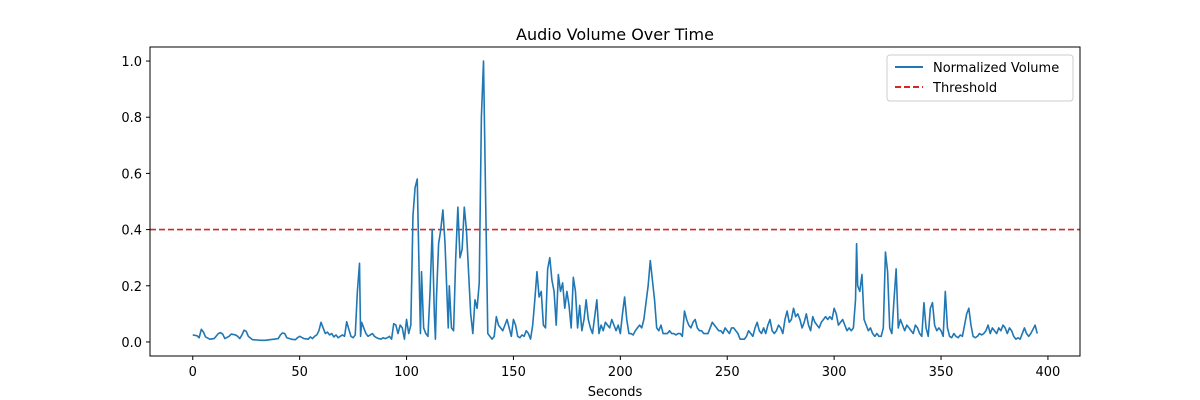 This screenshot has height=400, width=1200. I want to click on chart-title: Audio Volume Over Time, so click(615, 34).